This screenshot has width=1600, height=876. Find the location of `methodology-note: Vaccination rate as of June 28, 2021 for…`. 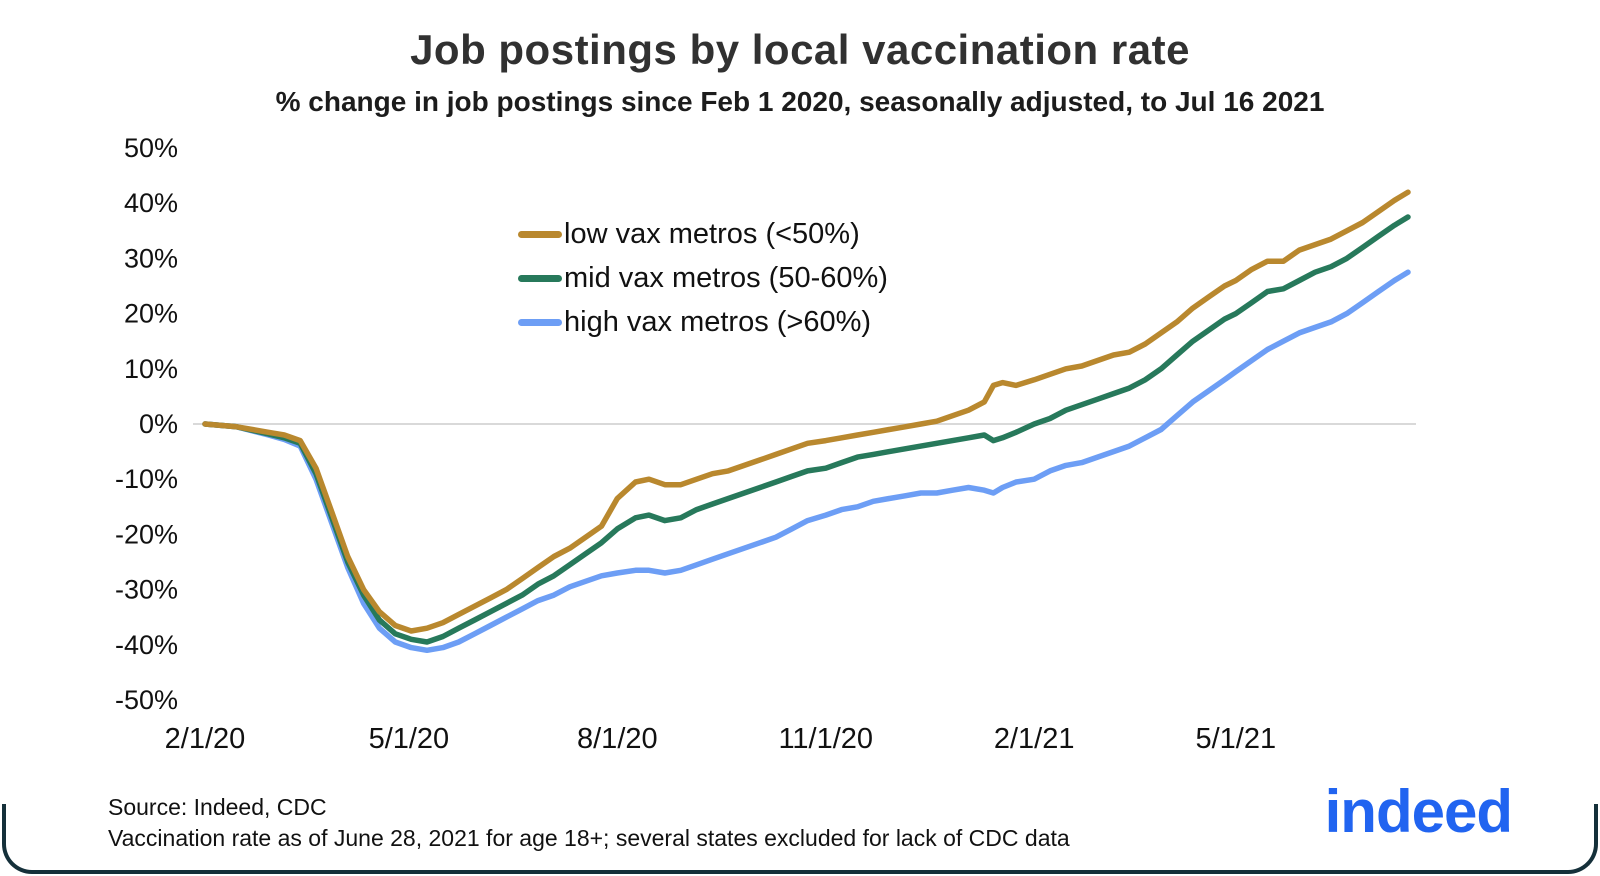

methodology-note: Vaccination rate as of June 28, 2021 for… is located at coordinates (589, 838).